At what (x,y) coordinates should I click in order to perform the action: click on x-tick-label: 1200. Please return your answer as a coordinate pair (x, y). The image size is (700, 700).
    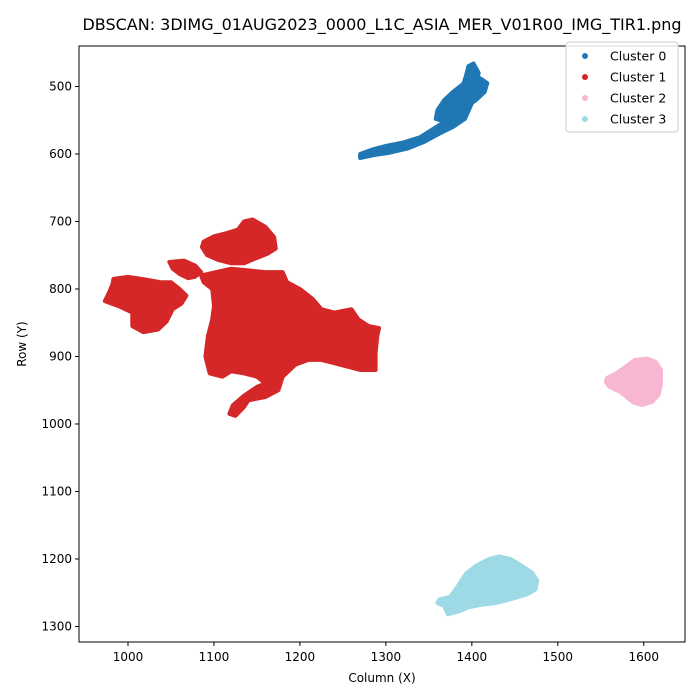
    Looking at the image, I should click on (300, 657).